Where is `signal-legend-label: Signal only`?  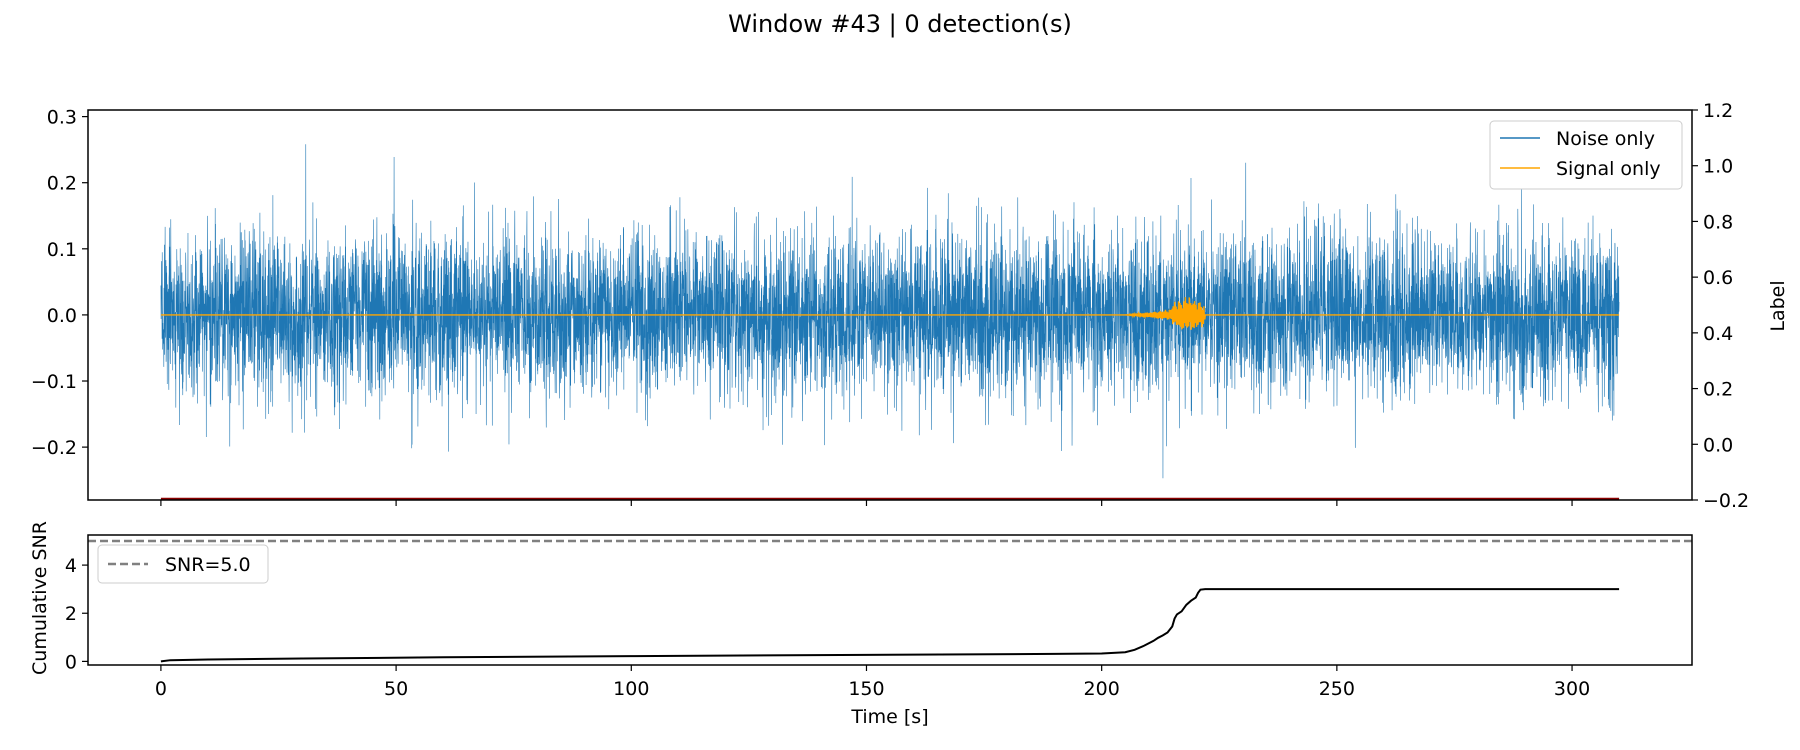
signal-legend-label: Signal only is located at coordinates (1608, 169).